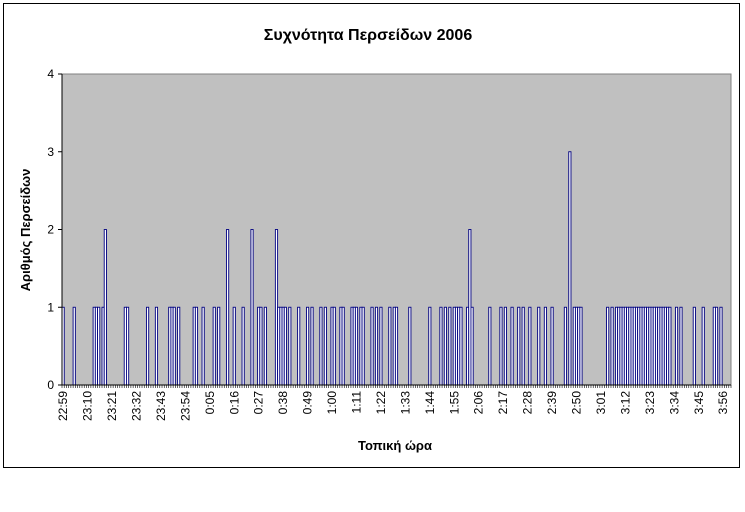 Image resolution: width=745 pixels, height=512 pixels. I want to click on x-tick-label: 1:44, so click(430, 403).